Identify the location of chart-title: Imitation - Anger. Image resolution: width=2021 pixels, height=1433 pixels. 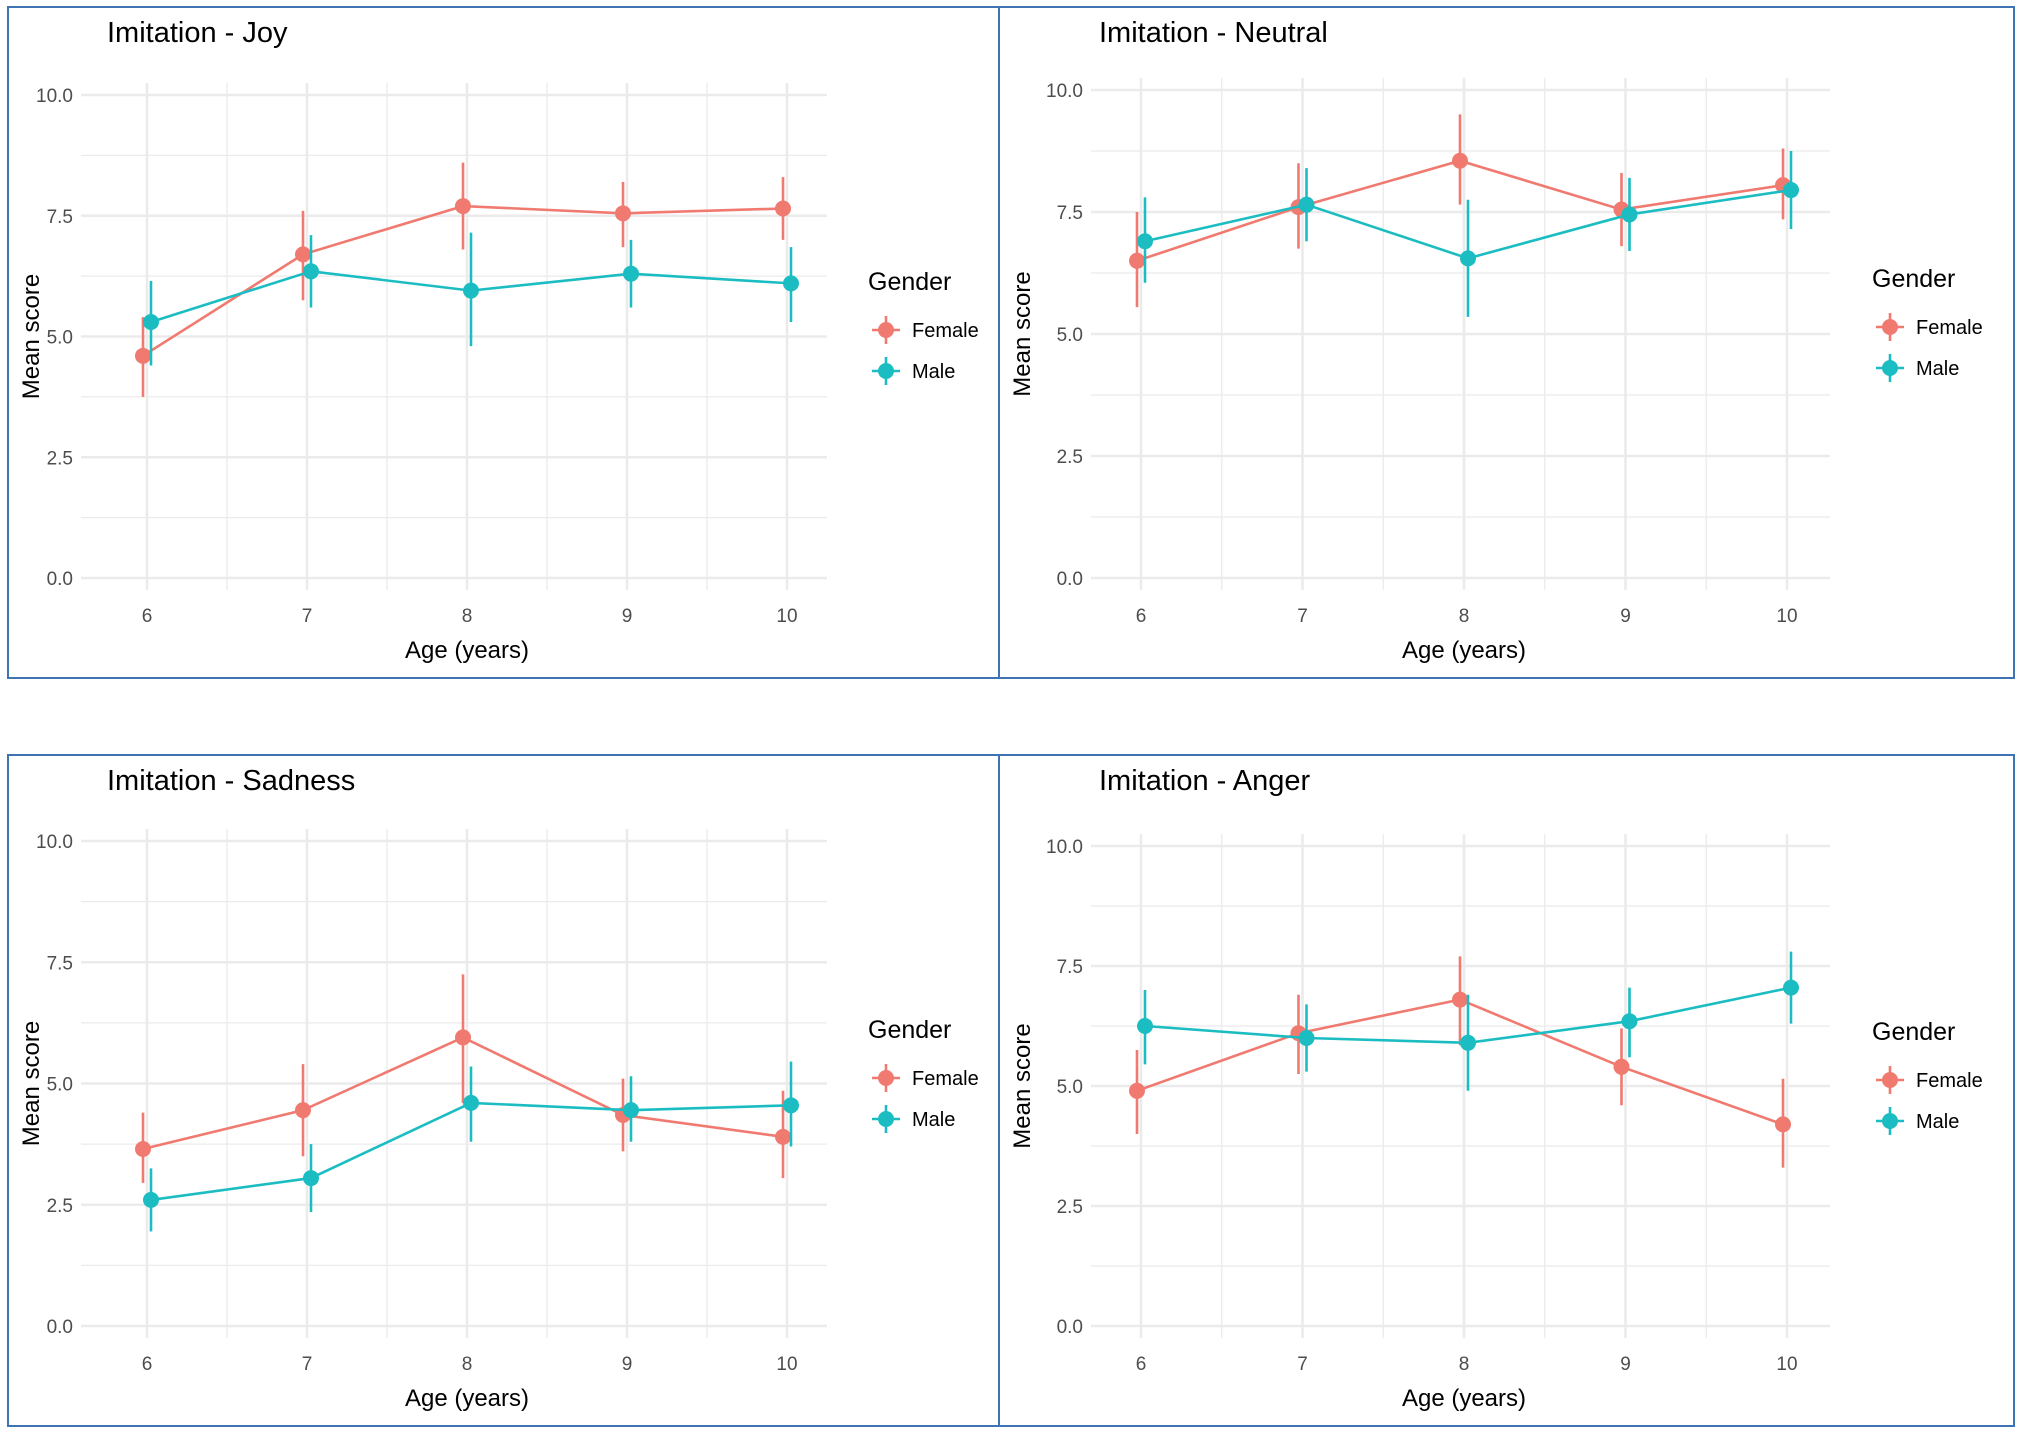
(1204, 781).